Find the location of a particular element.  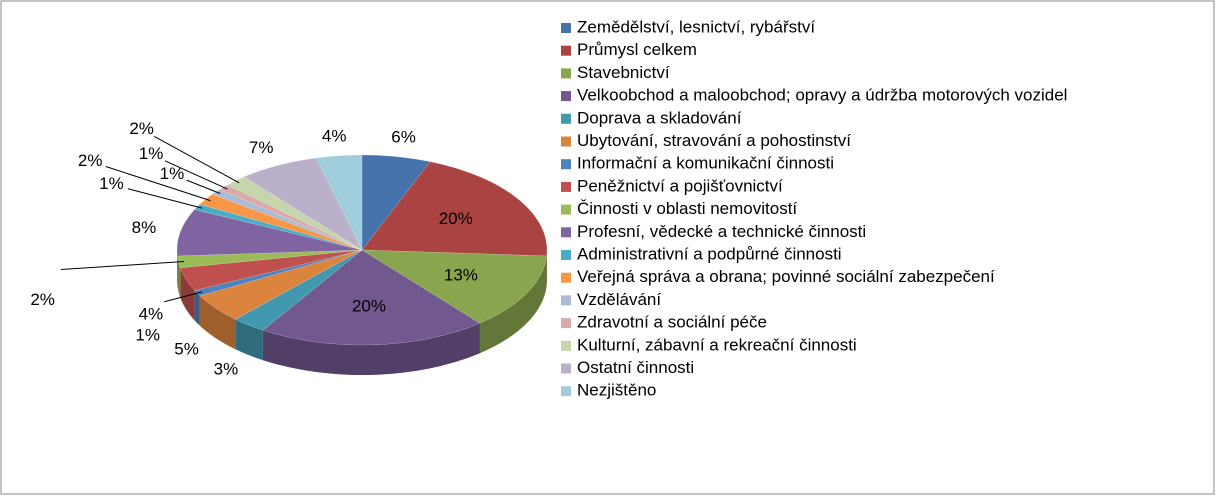

legend-label: Peněžnictví a pojišťovnictví is located at coordinates (680, 185).